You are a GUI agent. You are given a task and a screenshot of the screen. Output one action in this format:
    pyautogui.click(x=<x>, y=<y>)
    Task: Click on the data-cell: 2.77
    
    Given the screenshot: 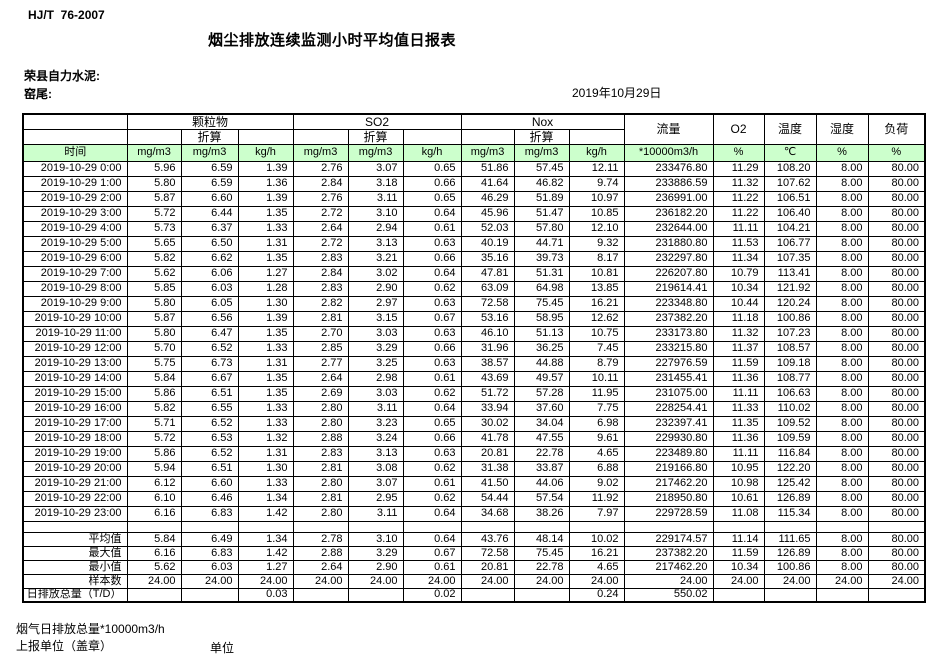 What is the action you would take?
    pyautogui.click(x=320, y=363)
    